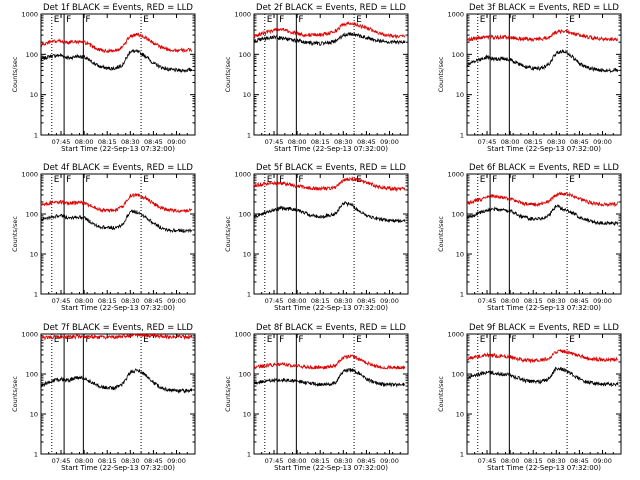 This screenshot has height=480, width=640. Describe the element at coordinates (331, 8) in the screenshot. I see `chart-title: Det 2f BLACK = Events, RED = LLD` at that location.